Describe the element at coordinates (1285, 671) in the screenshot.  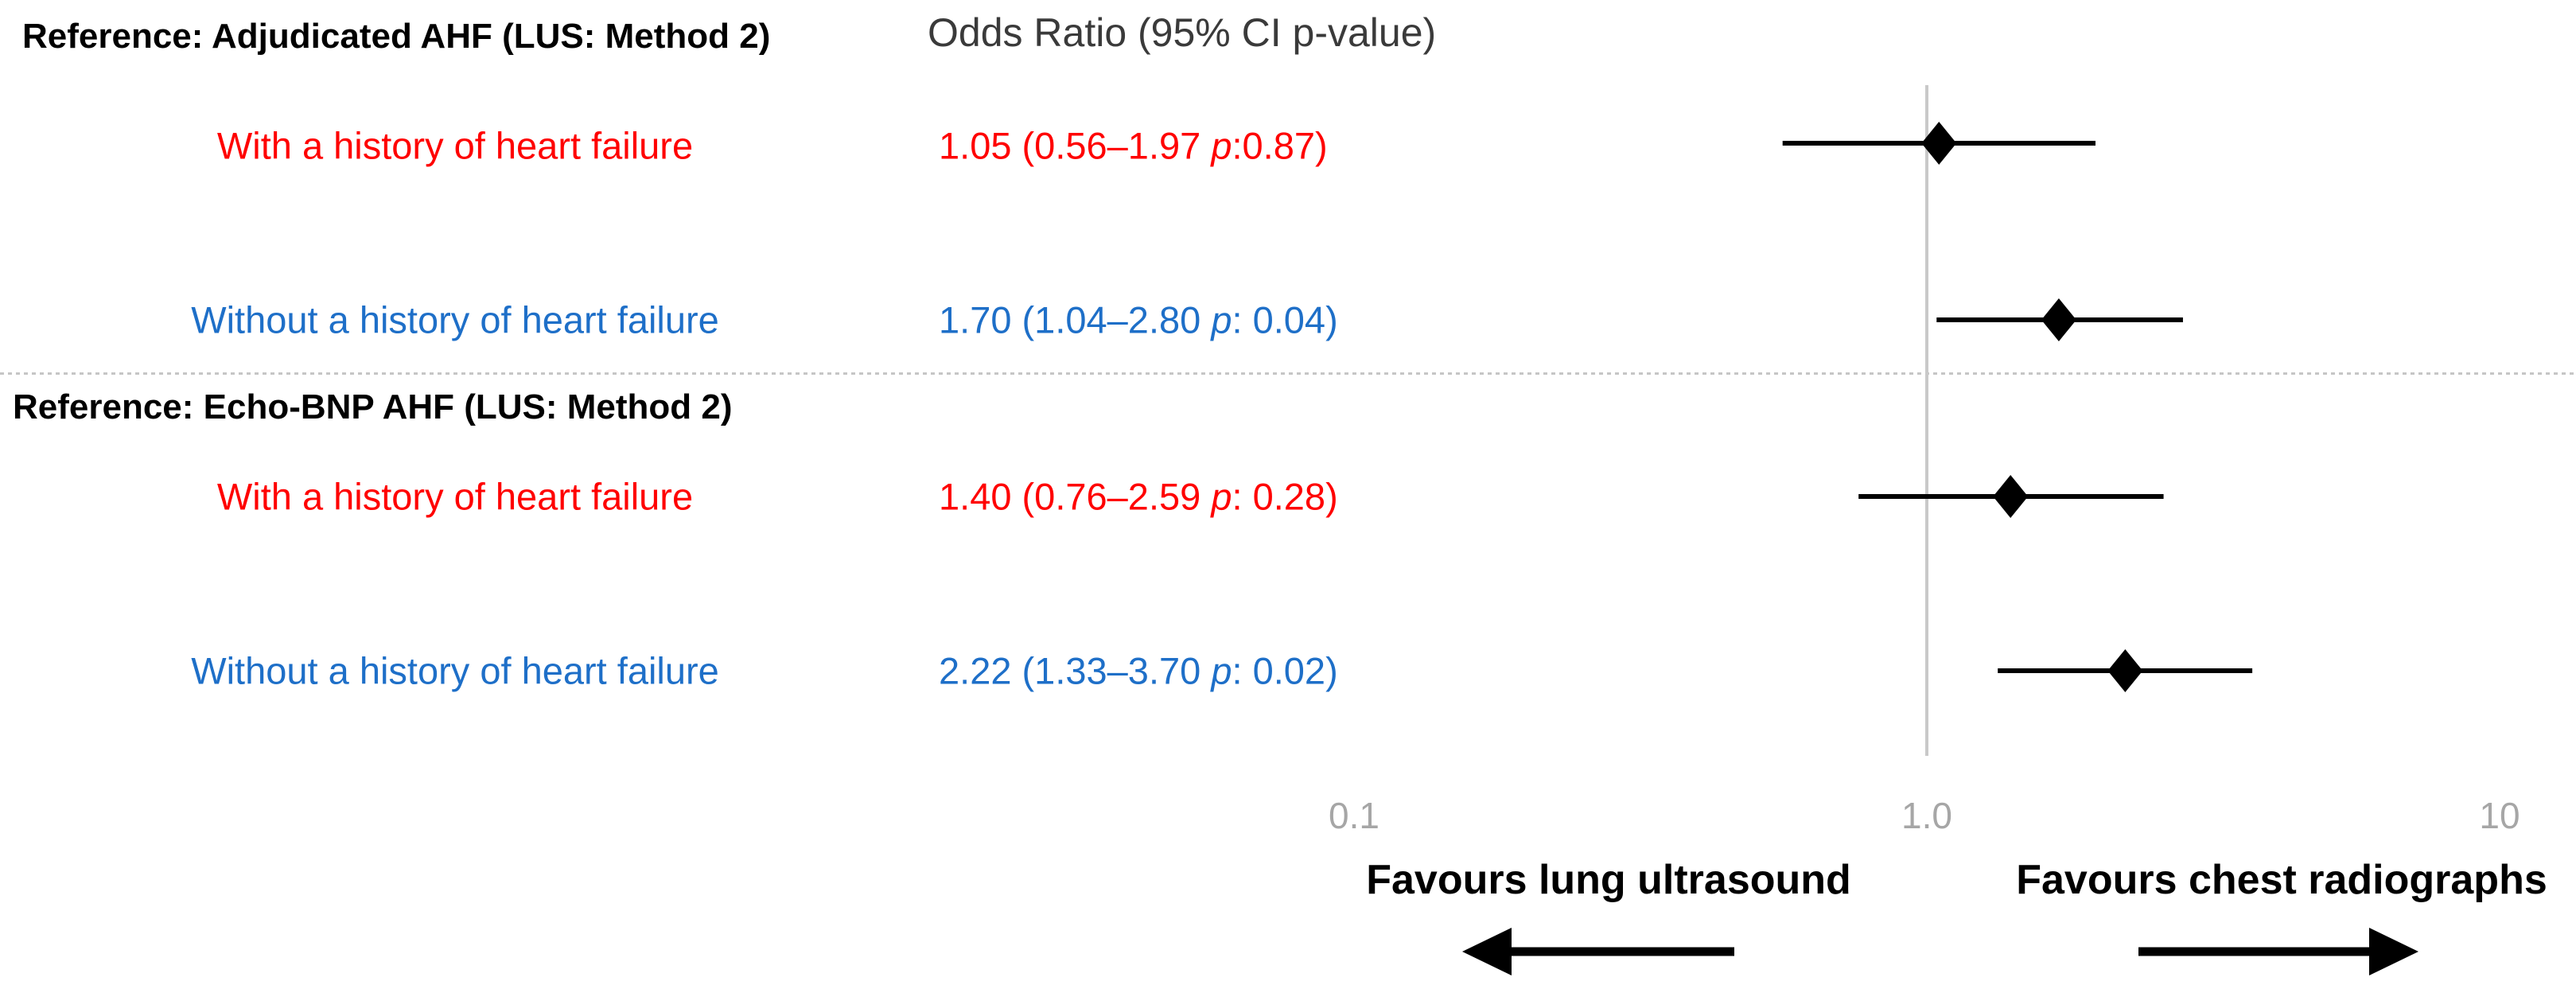
I see `p-value-text: : 0.02)` at that location.